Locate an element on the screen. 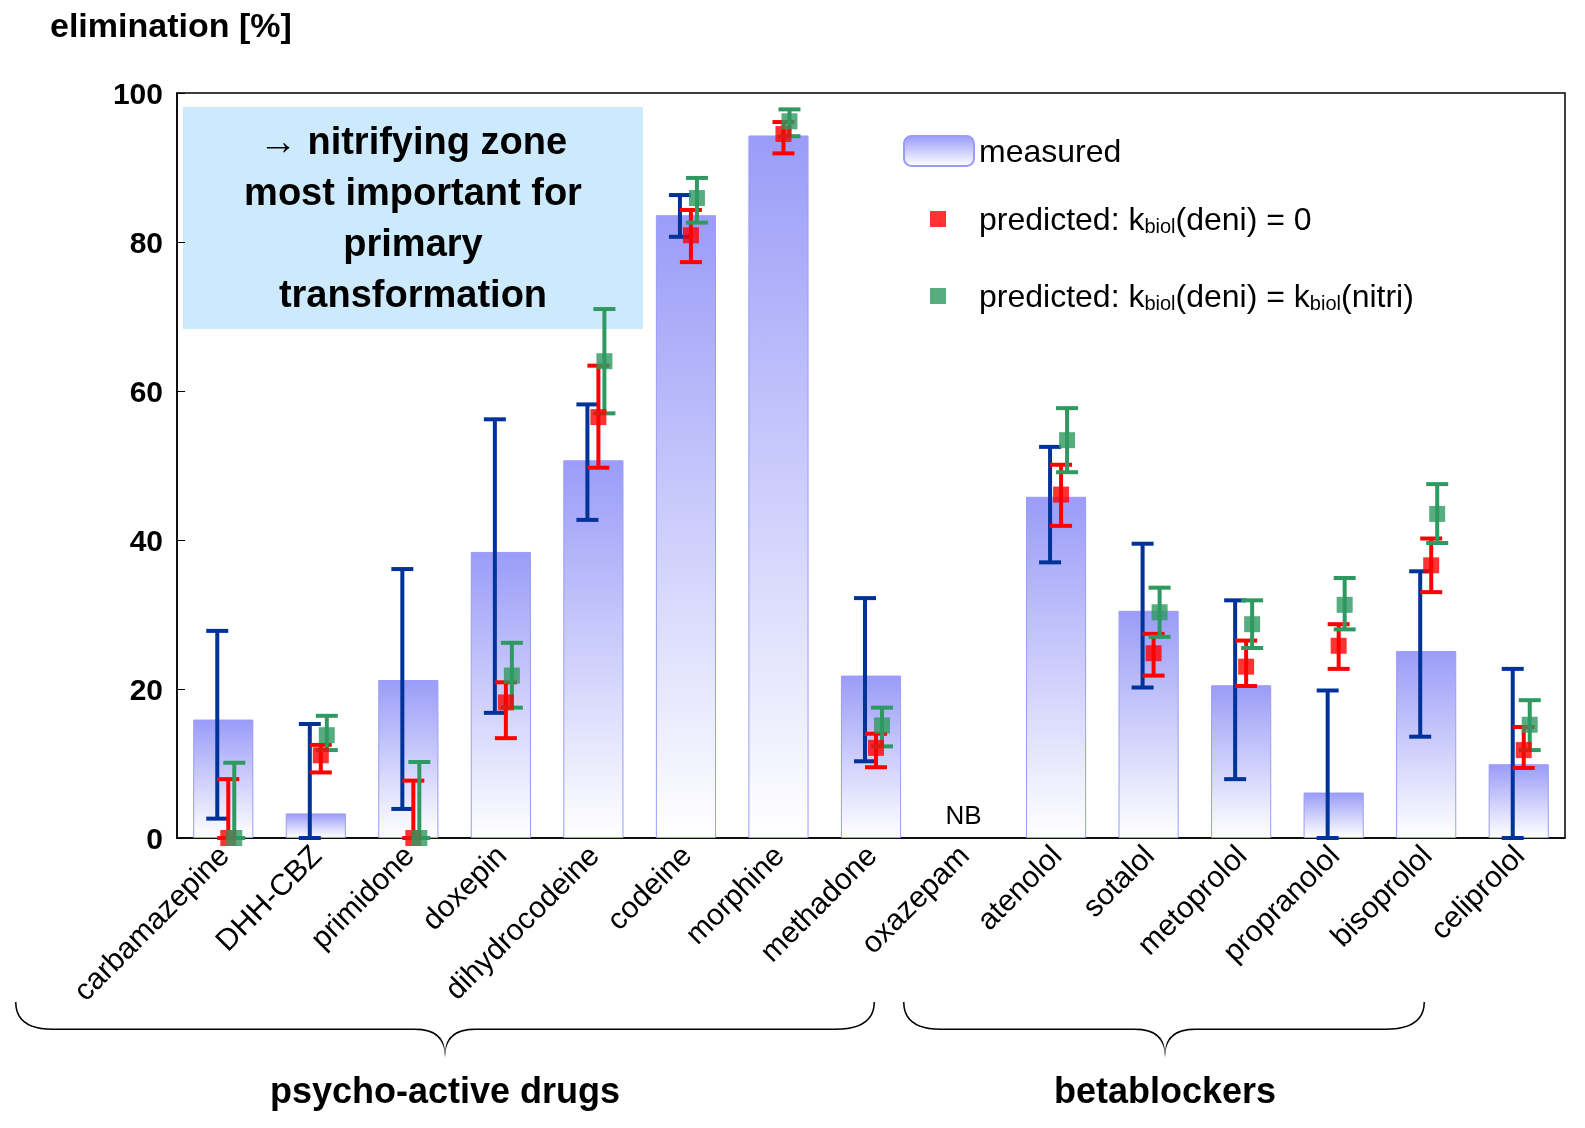 This screenshot has height=1128, width=1585. y-tick-label: 100 is located at coordinates (137, 93).